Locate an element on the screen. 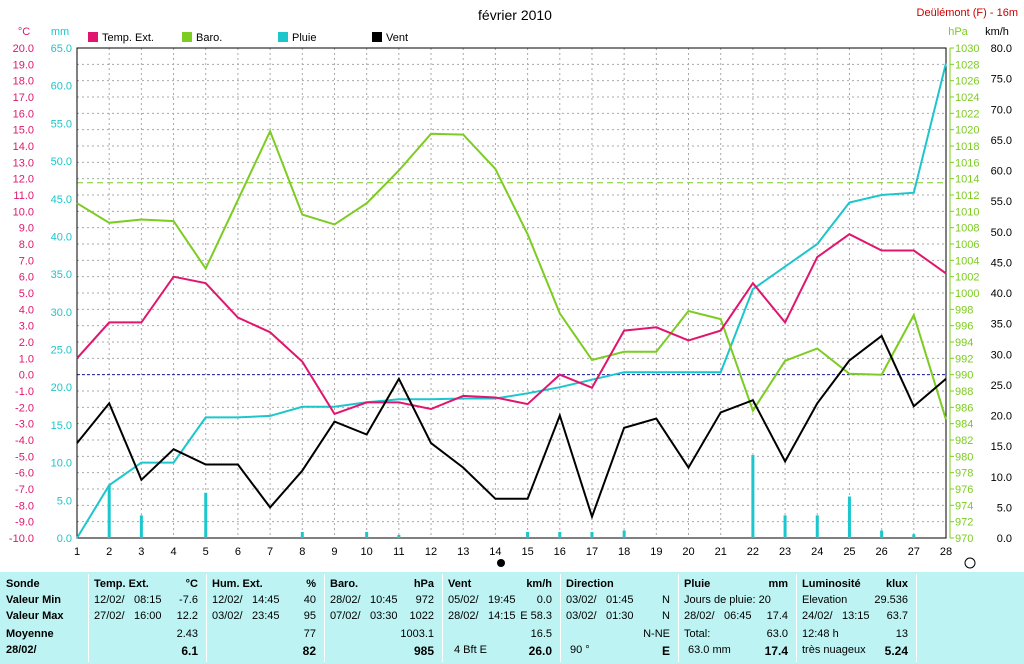  lum-daylength: 12:48 h is located at coordinates (820, 634).